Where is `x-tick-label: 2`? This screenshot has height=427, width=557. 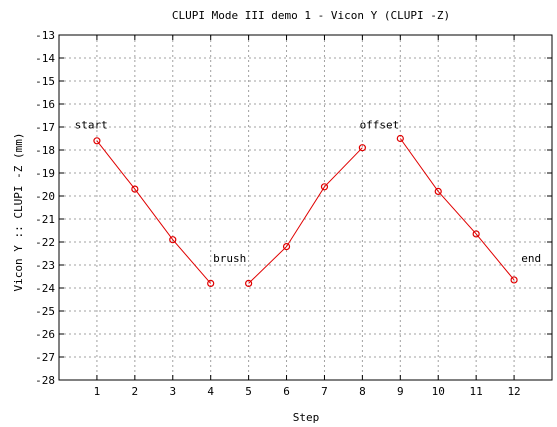
x-tick-label: 2 is located at coordinates (135, 391).